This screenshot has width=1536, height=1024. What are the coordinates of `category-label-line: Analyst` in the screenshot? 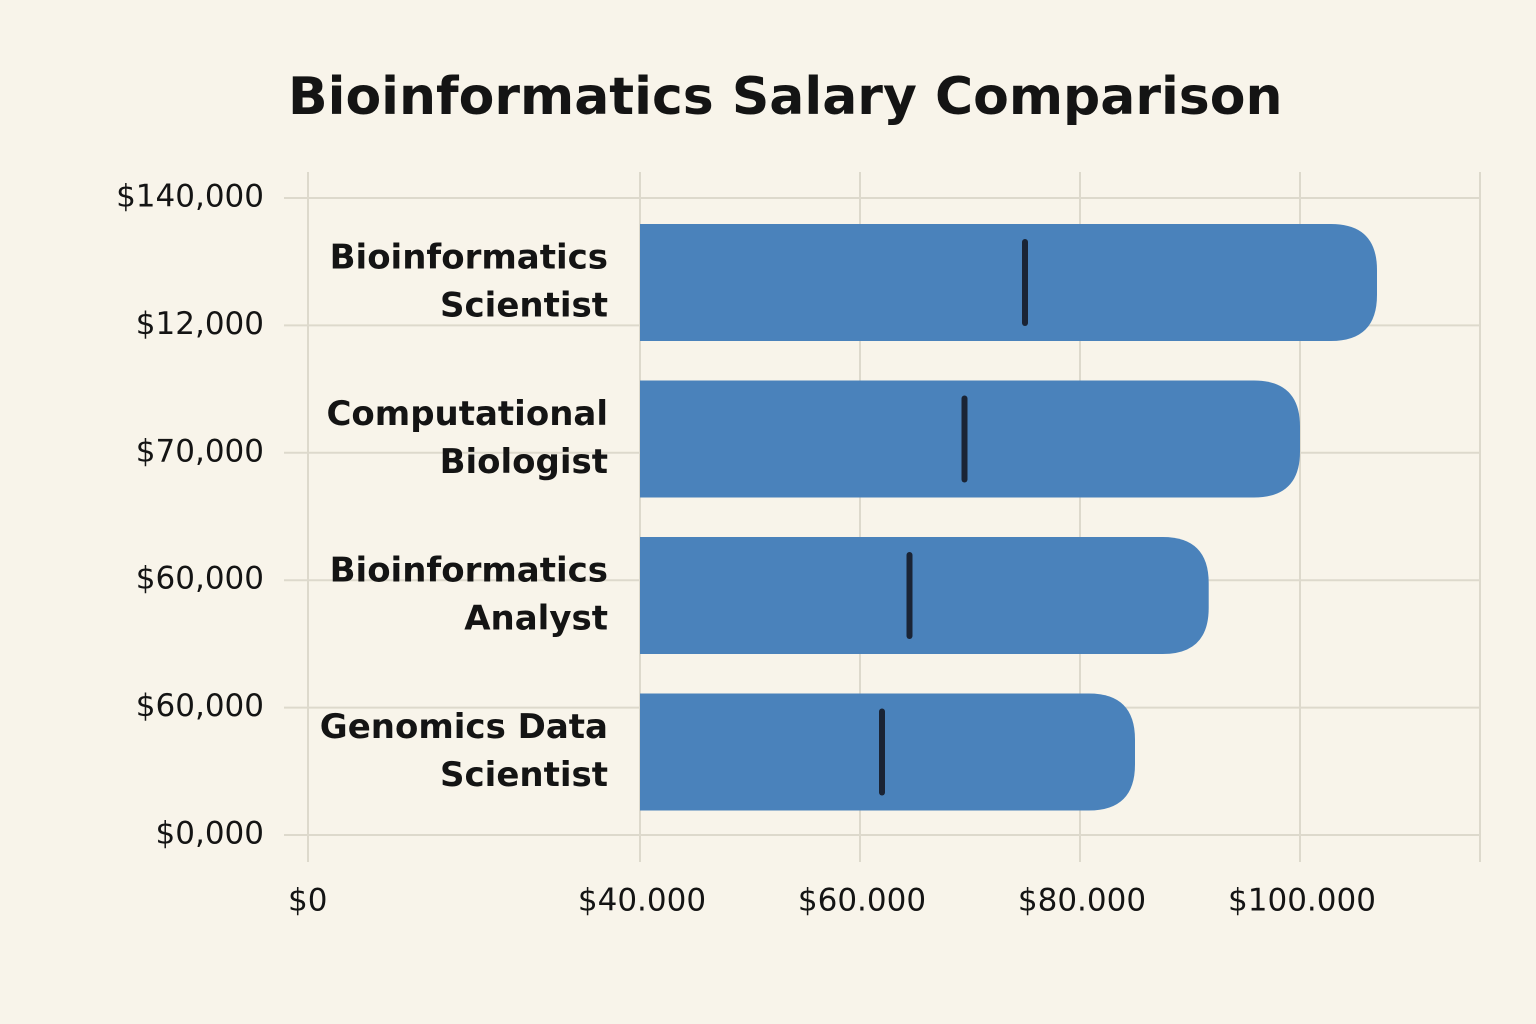 It's located at (536, 618).